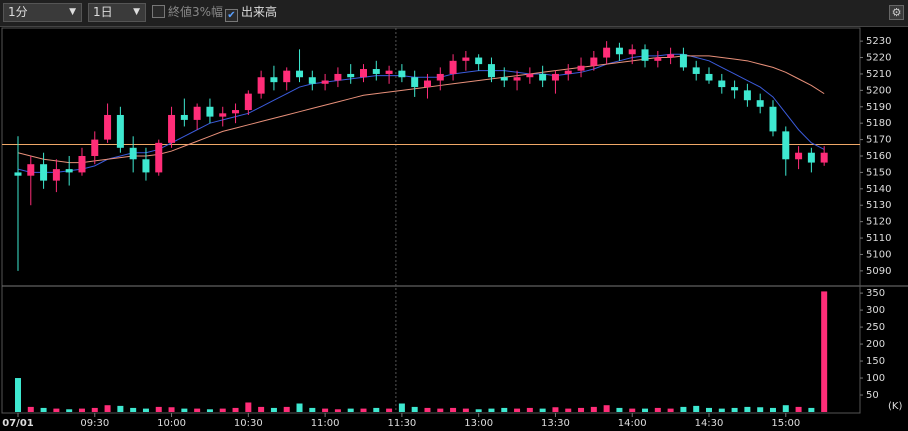 The image size is (908, 431). I want to click on y-tick-label: 100, so click(875, 378).